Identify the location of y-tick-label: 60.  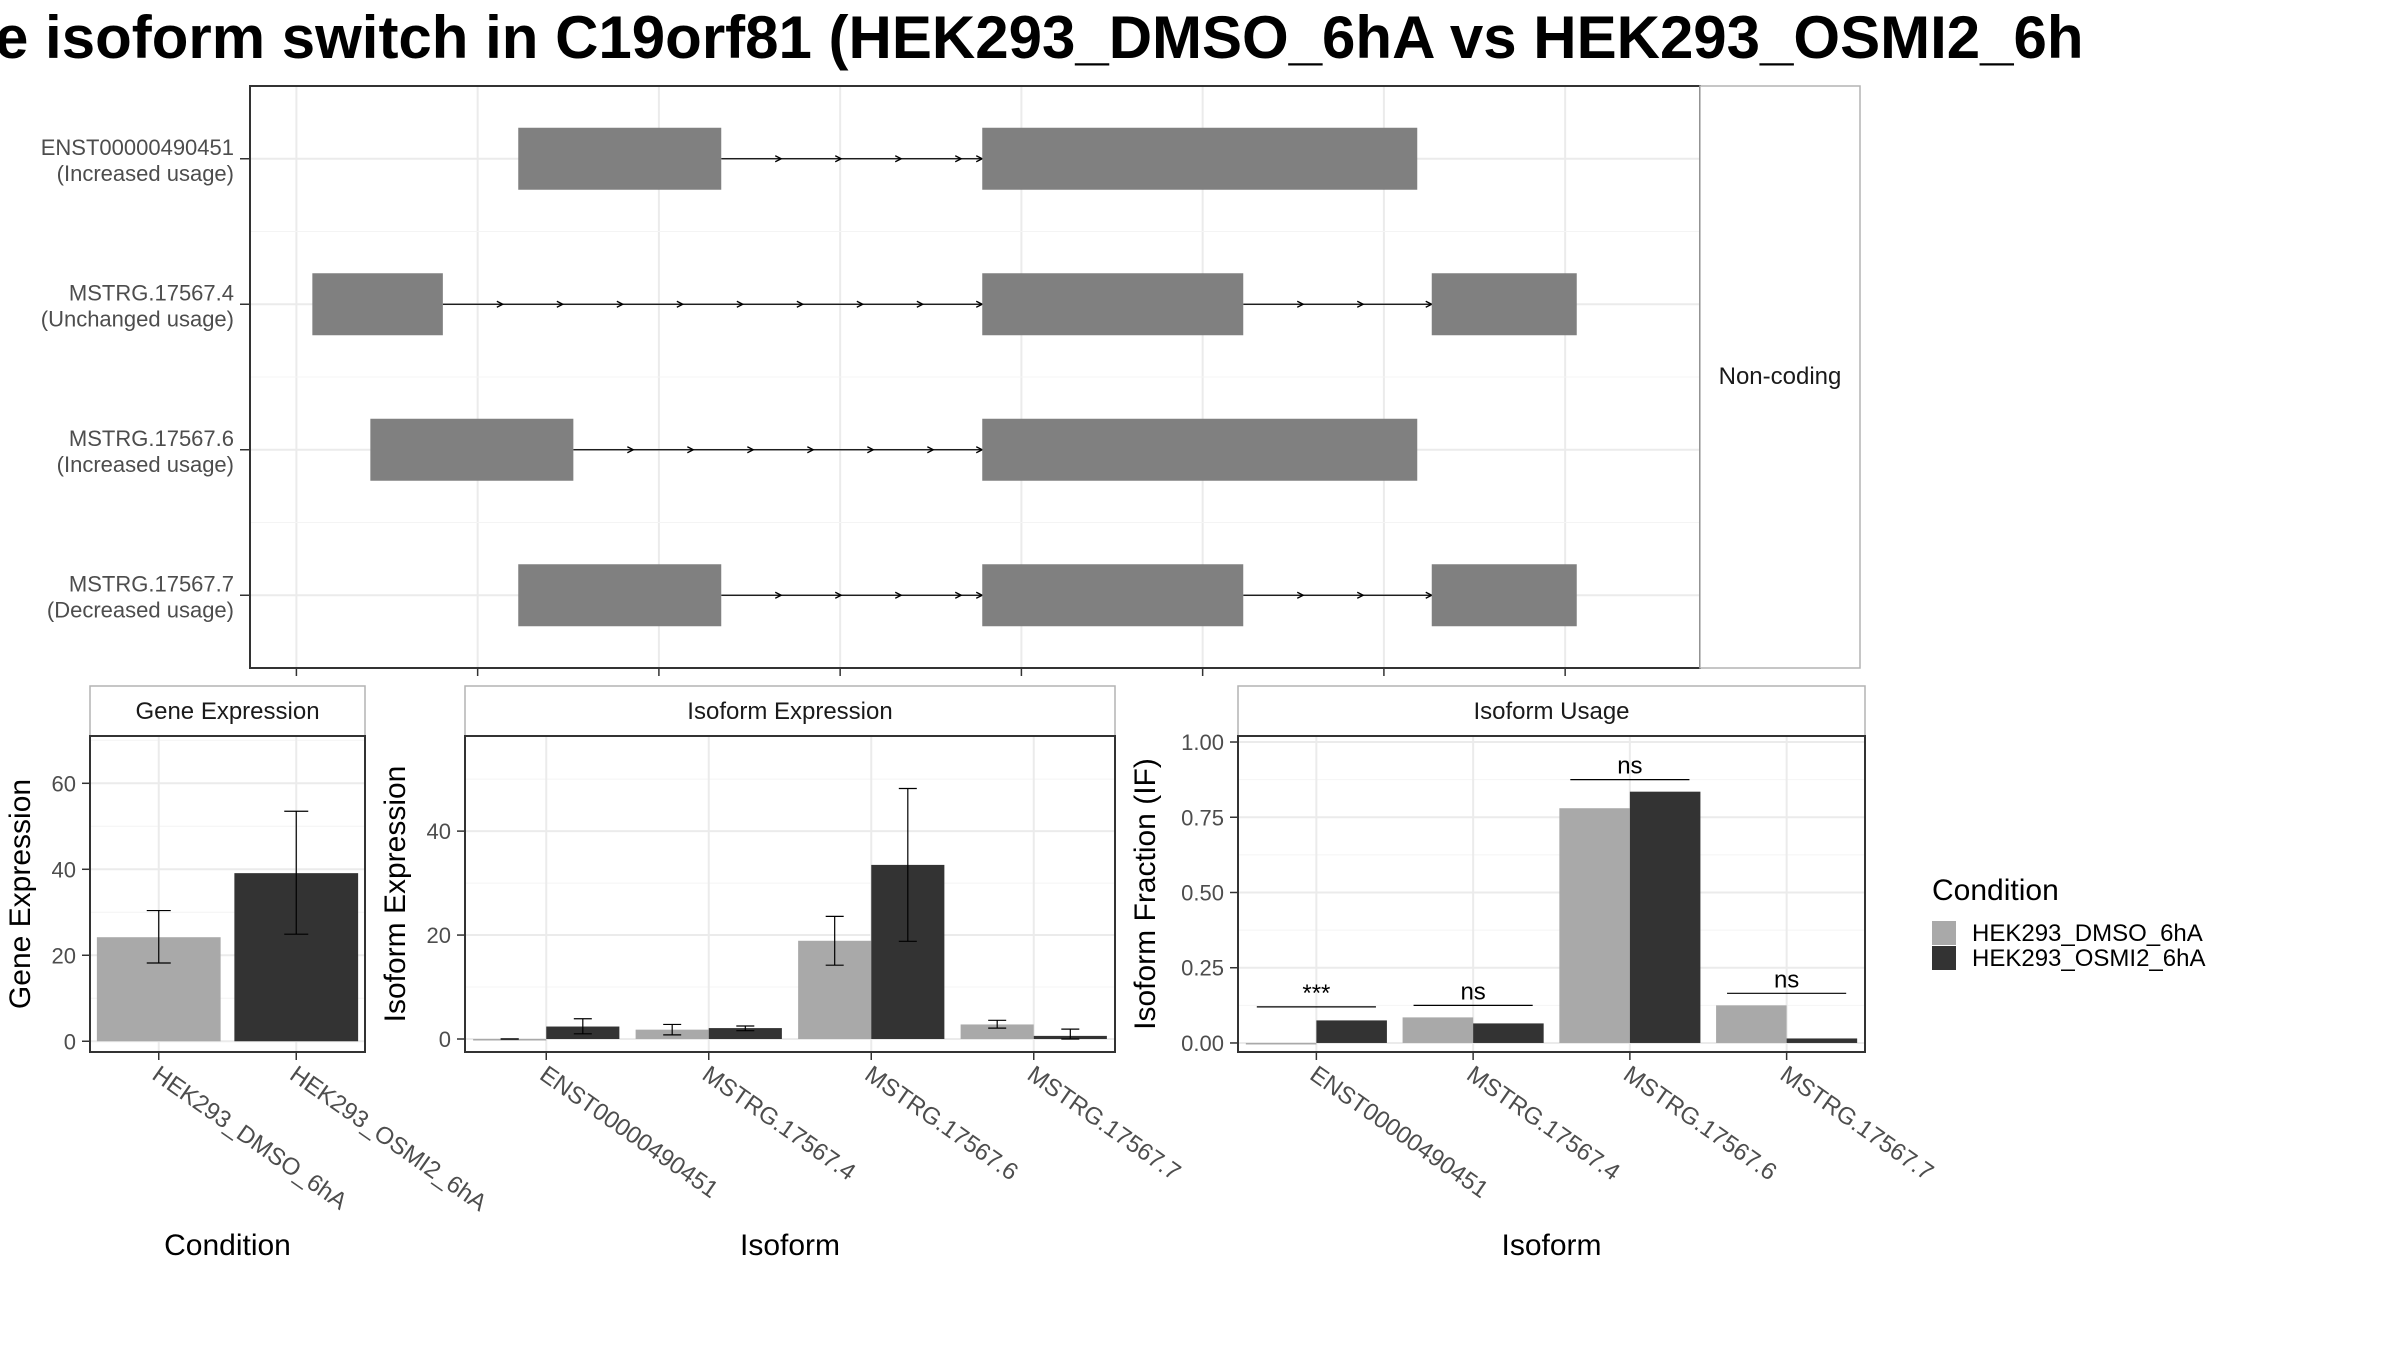
(64, 783).